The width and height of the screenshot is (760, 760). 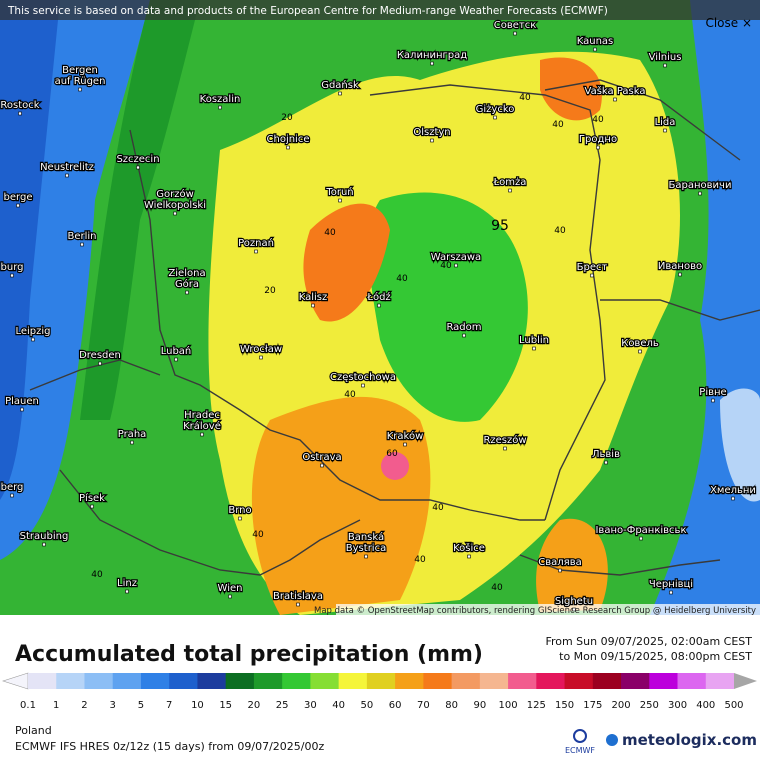 I want to click on contour-label: 95, so click(x=500, y=226).